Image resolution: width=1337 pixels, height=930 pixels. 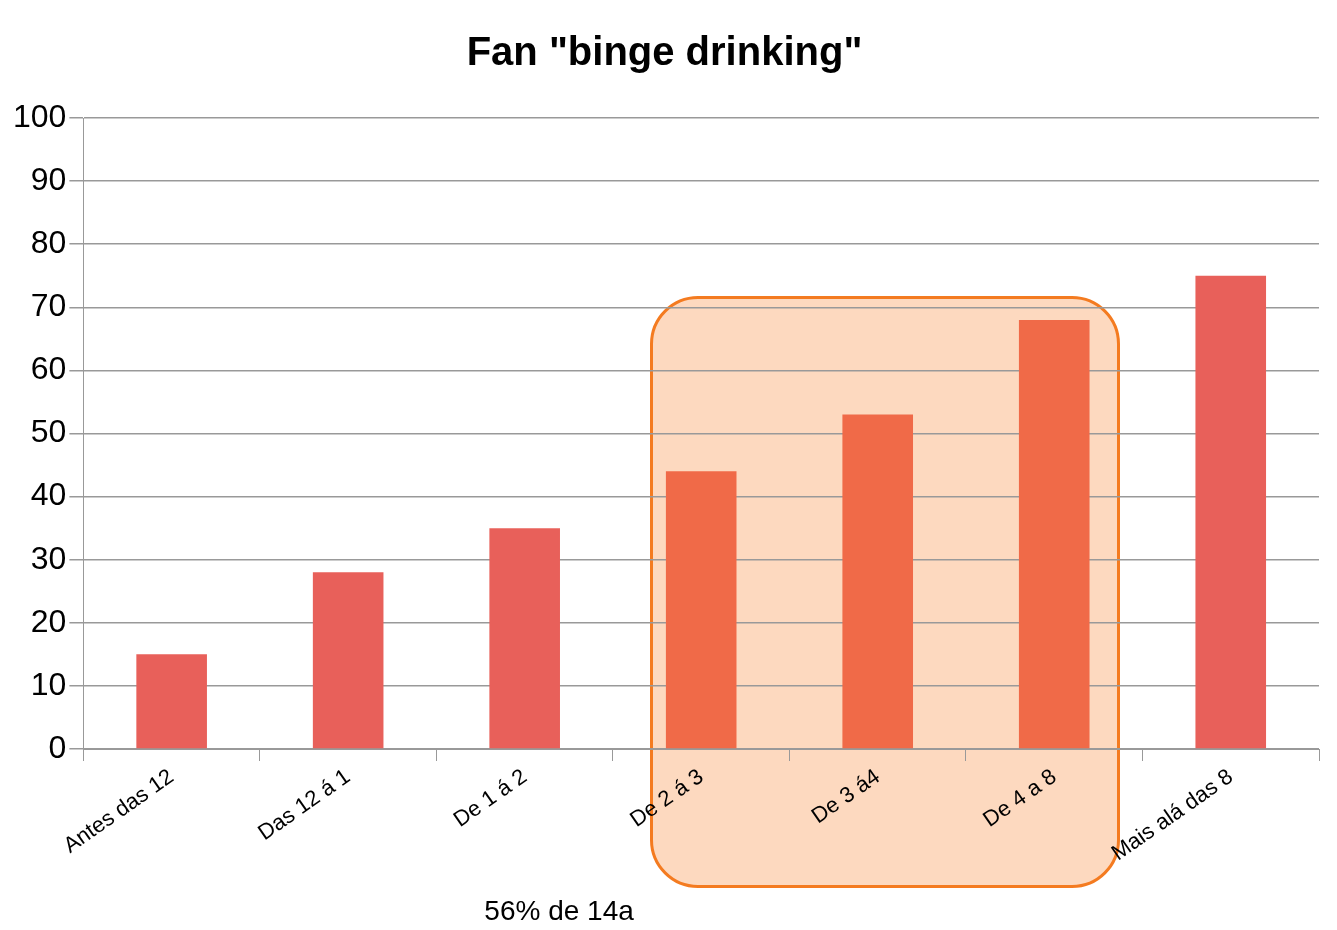 I want to click on x-tick-label: De 1 á 2, so click(x=490, y=797).